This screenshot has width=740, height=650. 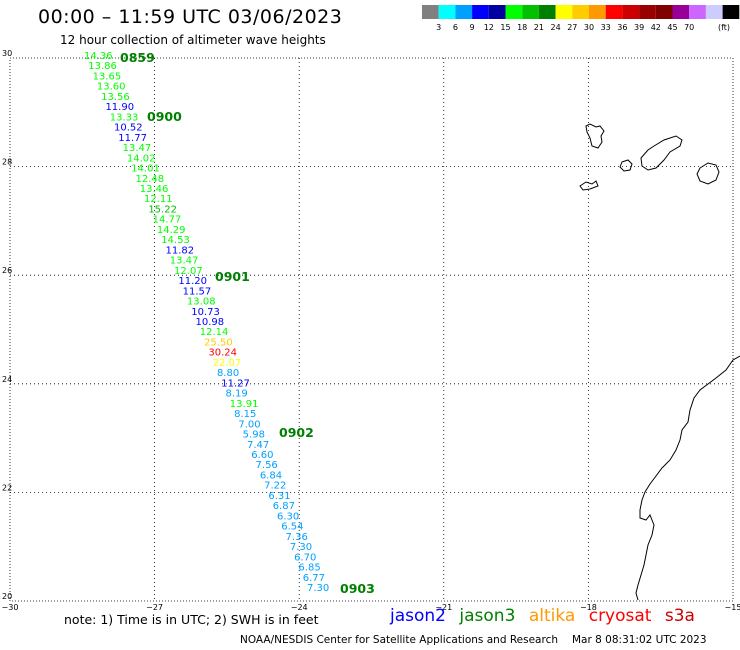 I want to click on wave-height-label: 11.90, so click(x=119, y=107).